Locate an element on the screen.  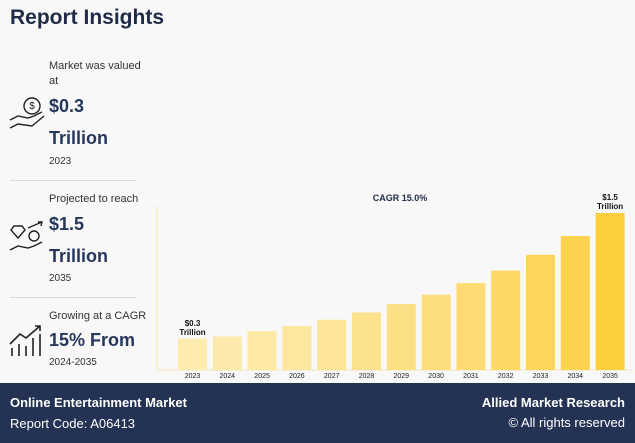
value-label: $0.3 Trillion is located at coordinates (192, 327).